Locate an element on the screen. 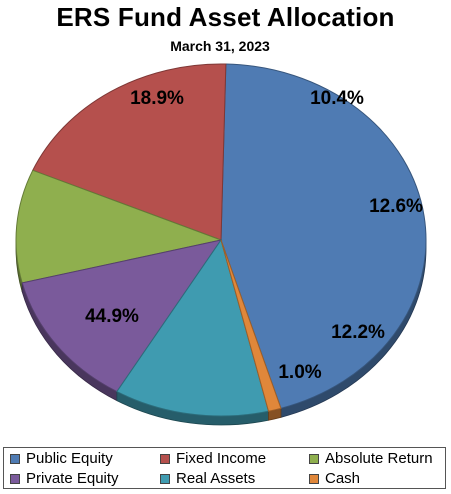 The image size is (451, 494). legend-item-cash: Cash is located at coordinates (334, 478).